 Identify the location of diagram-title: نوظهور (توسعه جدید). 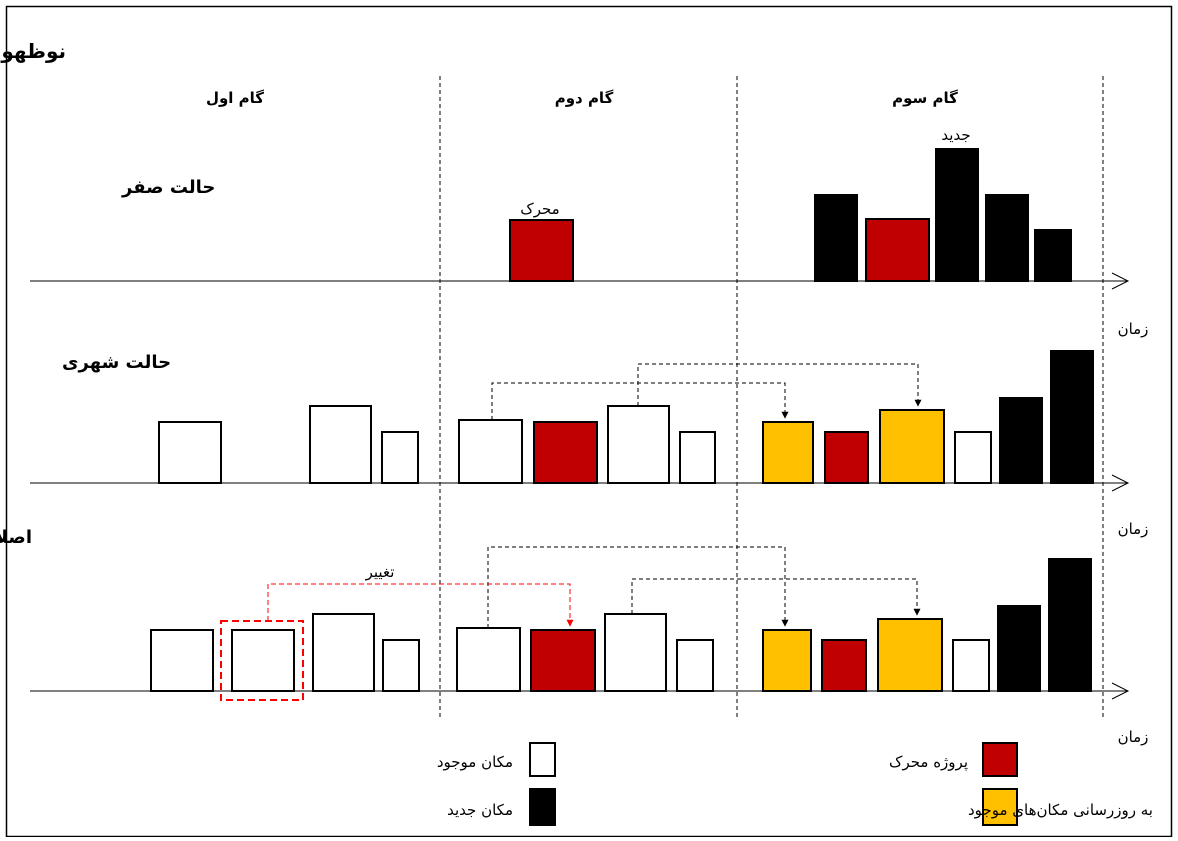
(33, 51).